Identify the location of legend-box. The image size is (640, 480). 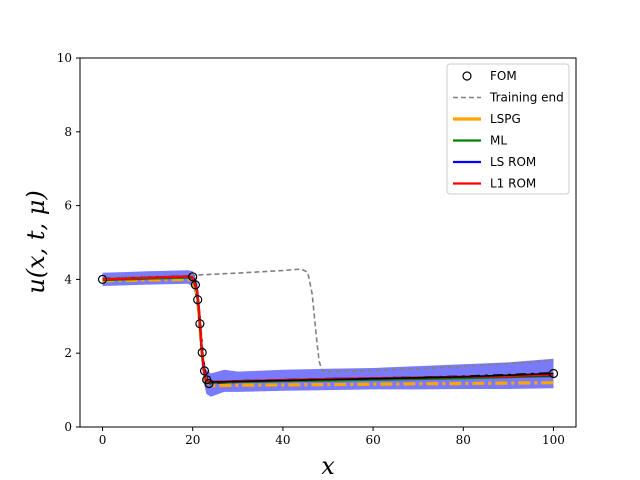
(508, 129).